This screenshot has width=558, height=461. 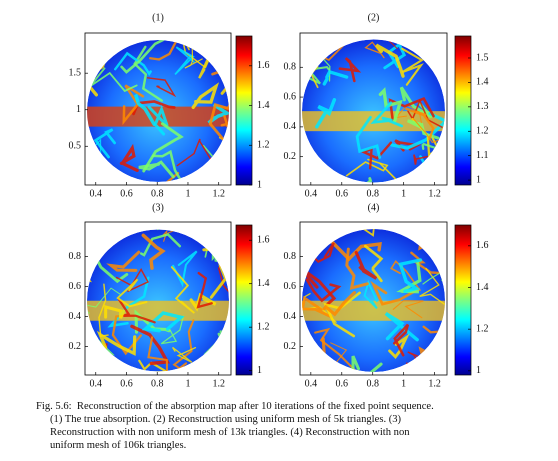 What do you see at coordinates (158, 17) in the screenshot?
I see `panel-title: (1)` at bounding box center [158, 17].